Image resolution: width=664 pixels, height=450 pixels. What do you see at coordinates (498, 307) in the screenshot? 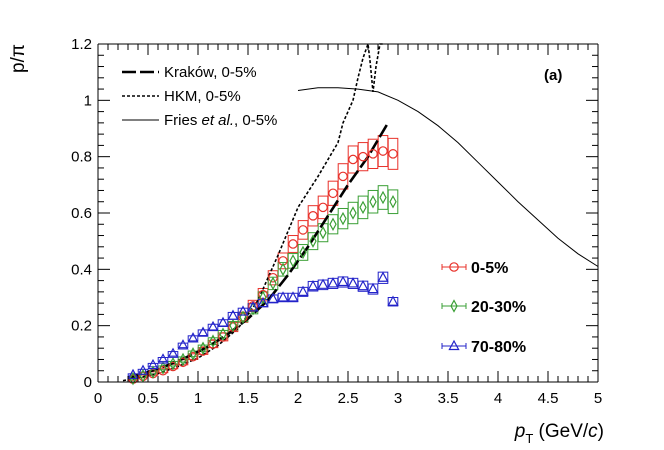
I see `legend2-label-20-30%: 20-30%` at bounding box center [498, 307].